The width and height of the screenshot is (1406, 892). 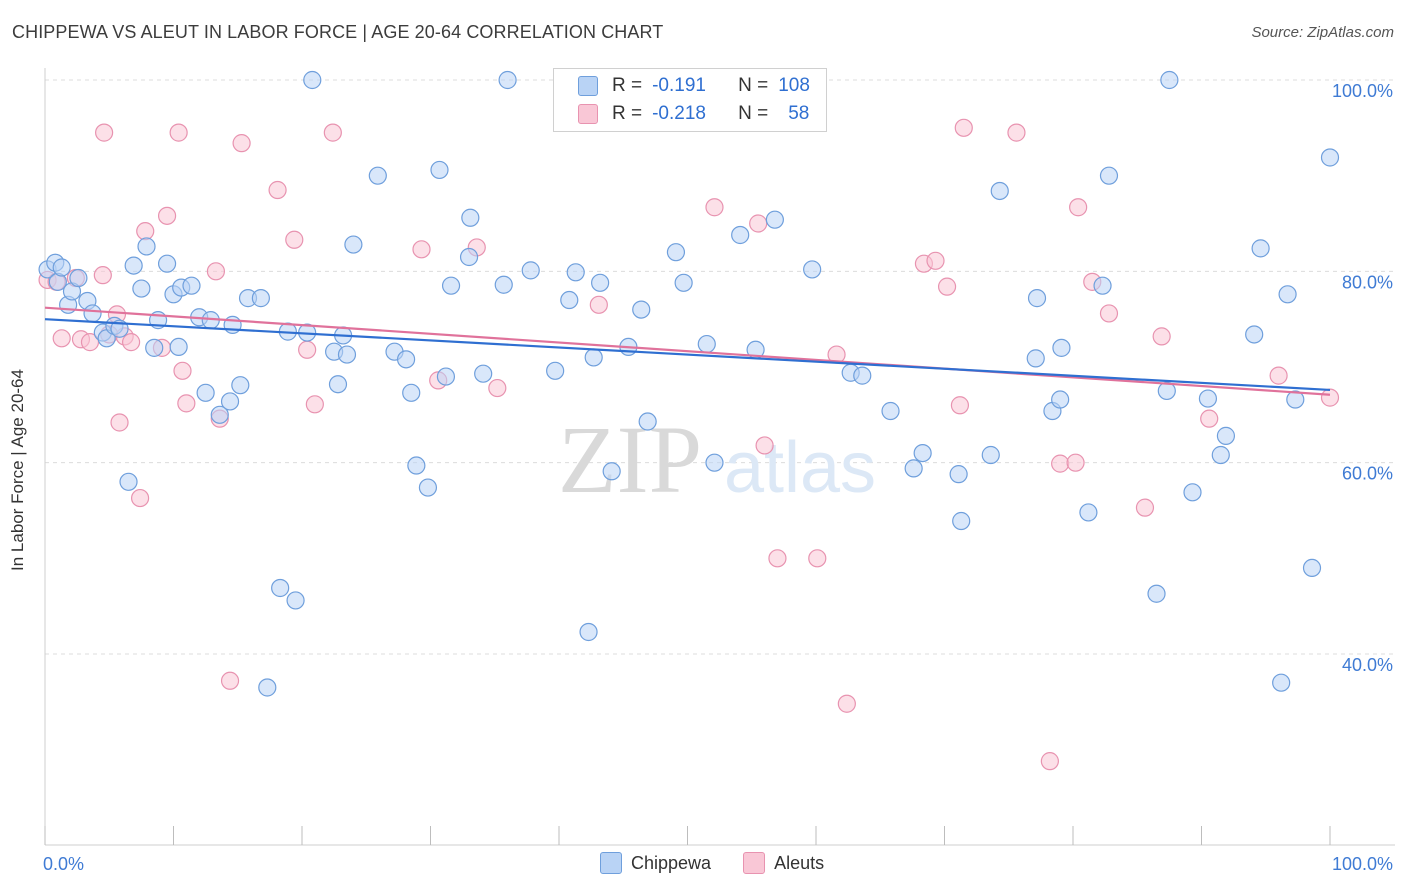 What do you see at coordinates (717, 459) in the screenshot?
I see `watermark: ZIP atlas` at bounding box center [717, 459].